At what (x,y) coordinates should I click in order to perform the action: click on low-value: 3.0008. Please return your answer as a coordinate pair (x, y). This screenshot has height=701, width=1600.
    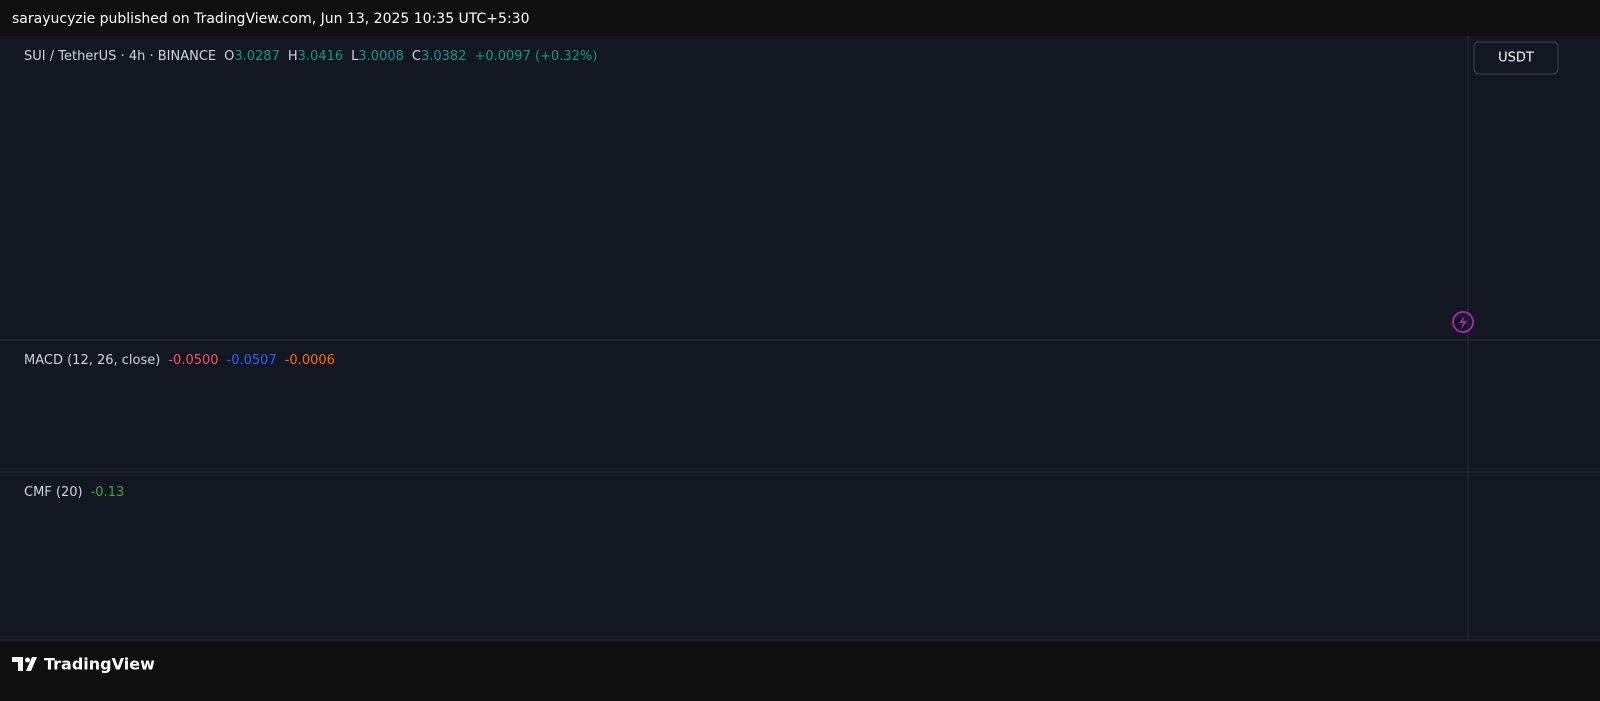
    Looking at the image, I should click on (381, 56).